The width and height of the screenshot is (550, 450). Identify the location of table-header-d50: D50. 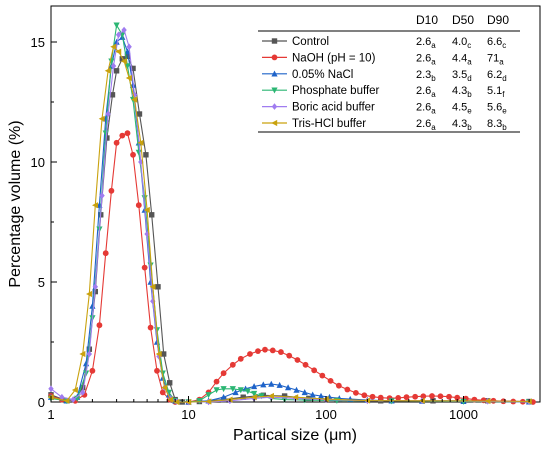
(463, 20).